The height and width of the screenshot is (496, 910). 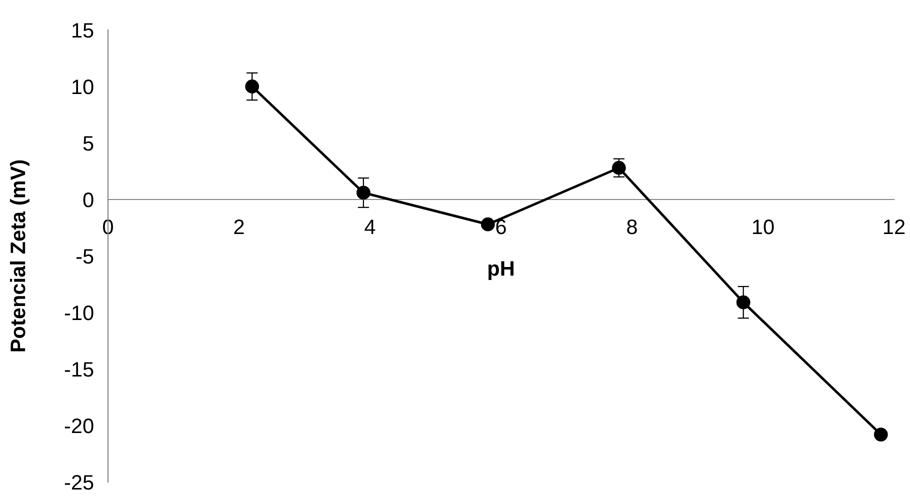 What do you see at coordinates (79, 482) in the screenshot?
I see `y-tick-label: -25` at bounding box center [79, 482].